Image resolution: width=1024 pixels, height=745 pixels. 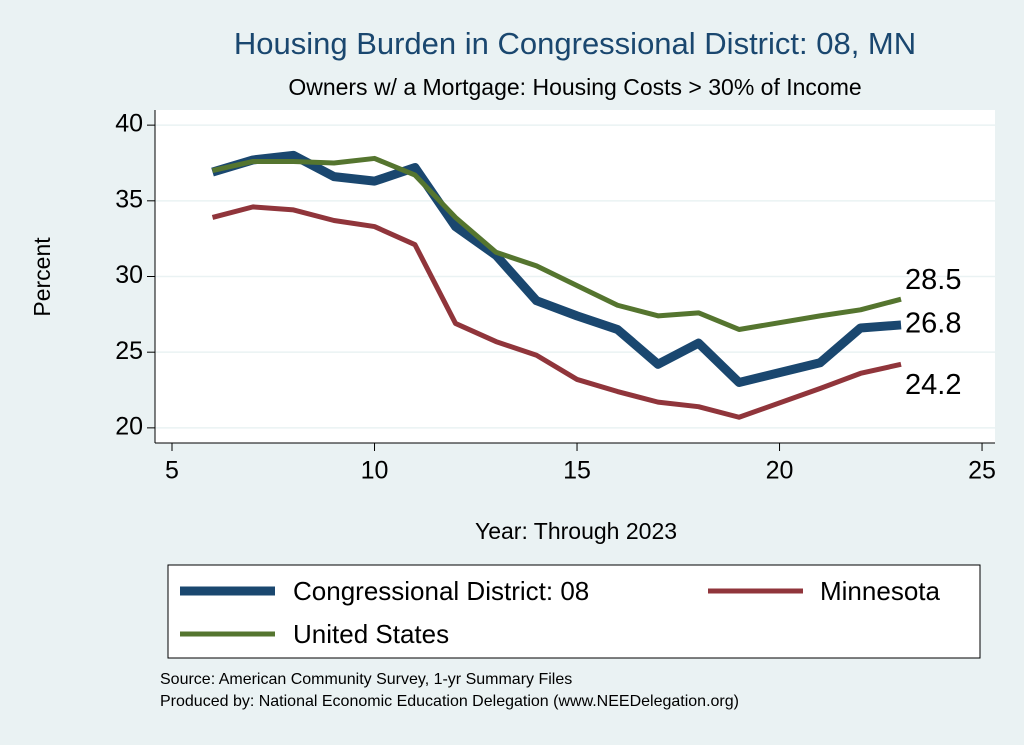 What do you see at coordinates (129, 124) in the screenshot?
I see `y-tick-label: 40` at bounding box center [129, 124].